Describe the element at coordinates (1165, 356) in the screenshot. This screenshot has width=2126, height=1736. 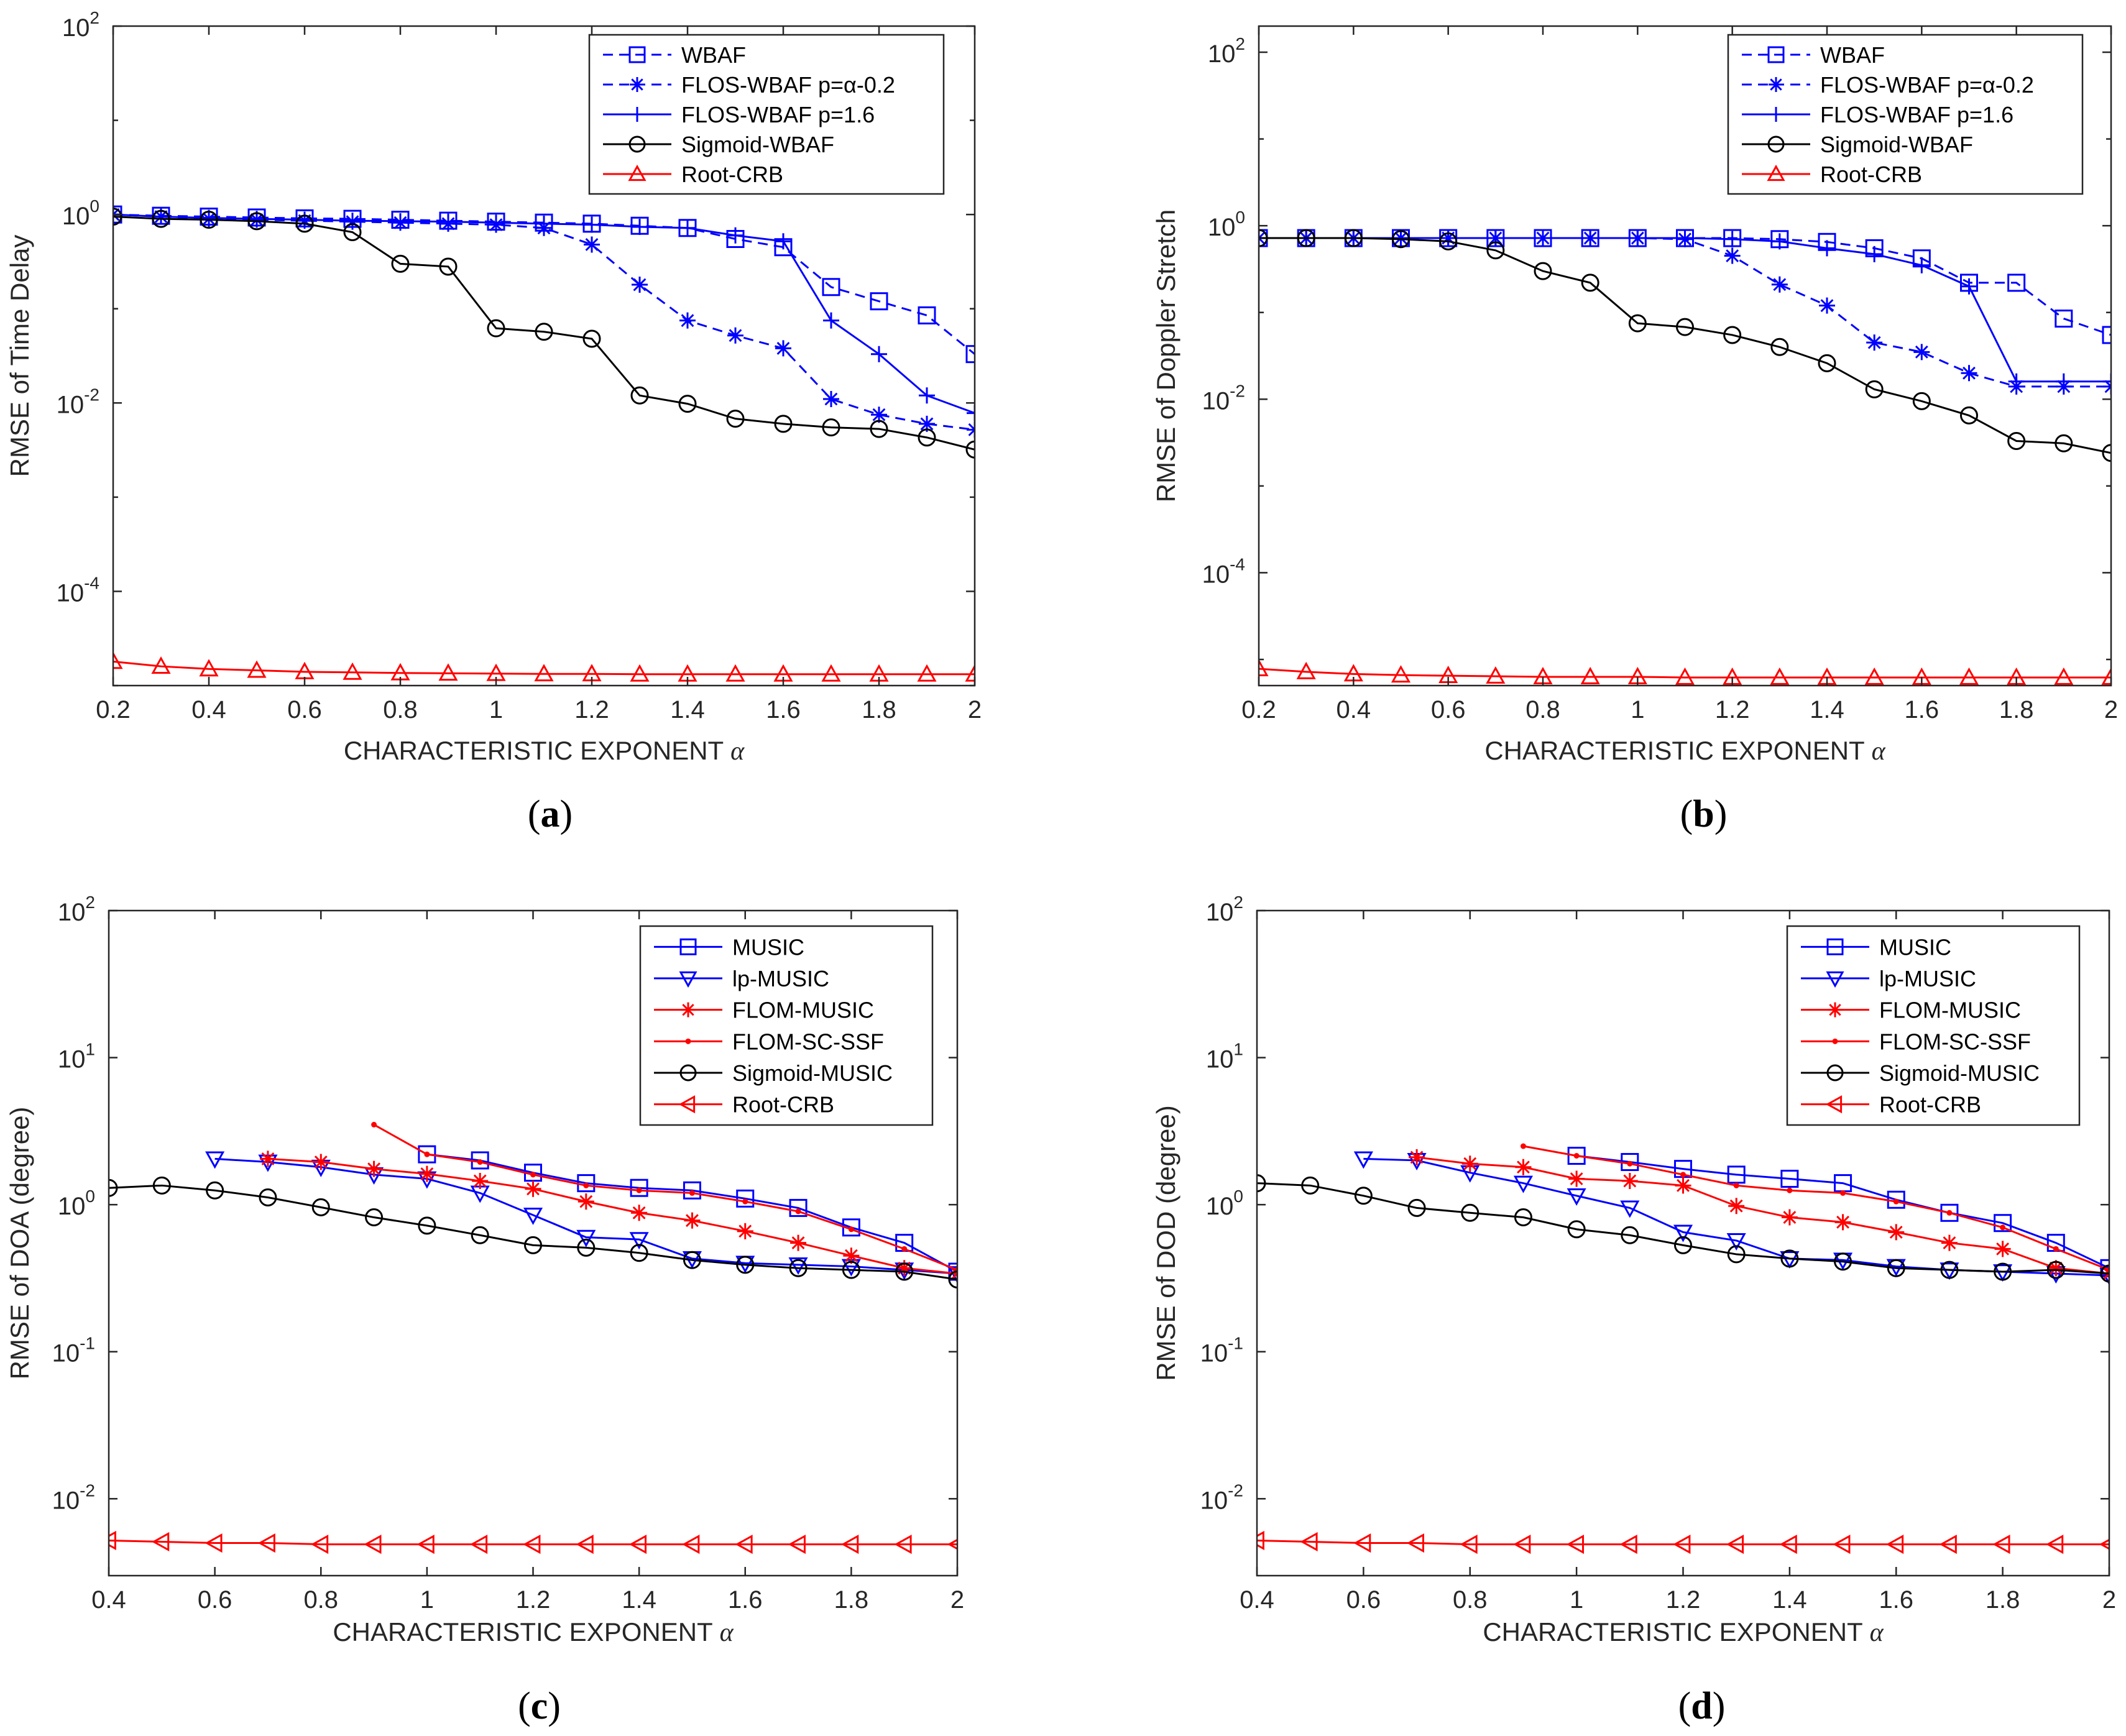
I see `y-axis-label: RMSE of Doppler Stretch` at that location.